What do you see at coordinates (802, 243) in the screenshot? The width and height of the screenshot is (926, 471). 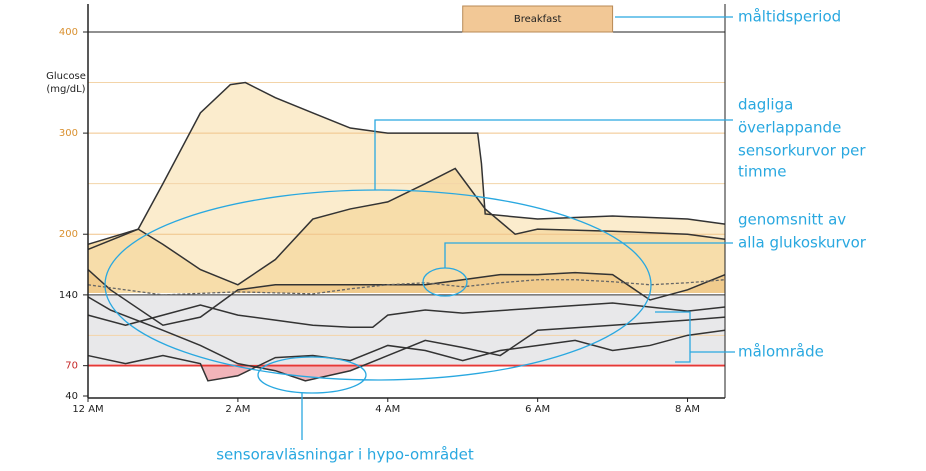 I see `annotation: alla glukoskurvor` at bounding box center [802, 243].